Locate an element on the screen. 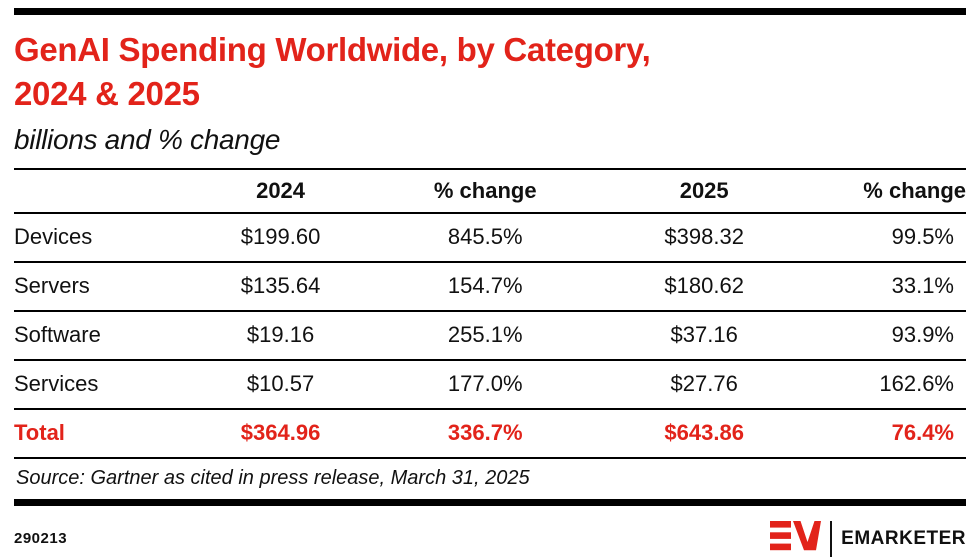 Image resolution: width=980 pixels, height=558 pixels. table-cell: 93.9% is located at coordinates (889, 336).